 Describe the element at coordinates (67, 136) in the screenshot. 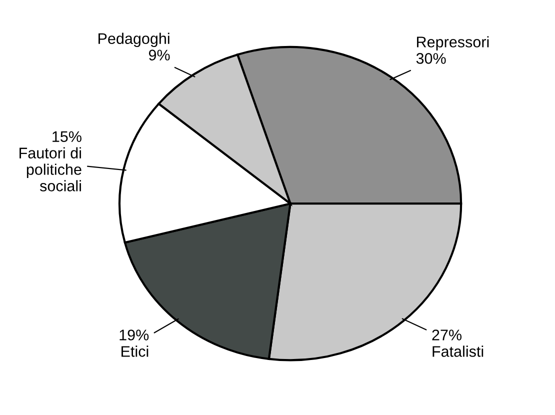

I see `data-label: 15%` at that location.